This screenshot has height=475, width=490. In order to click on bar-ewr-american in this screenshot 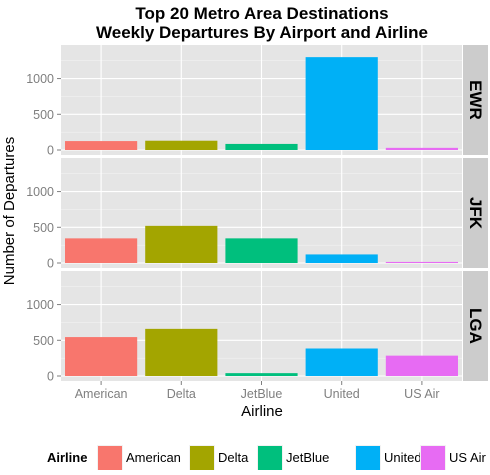, I will do `click(101, 145)`.